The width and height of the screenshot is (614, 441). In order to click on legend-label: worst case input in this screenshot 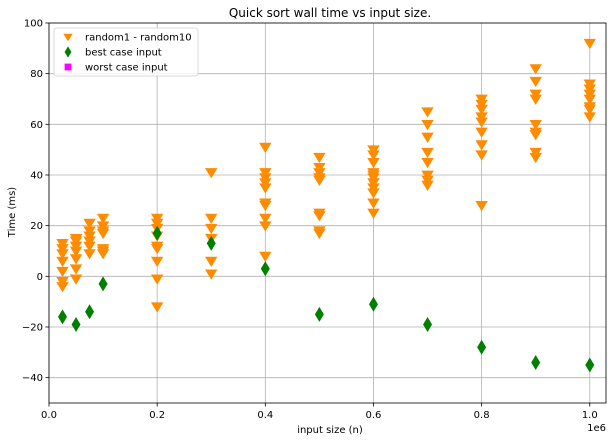, I will do `click(126, 68)`.